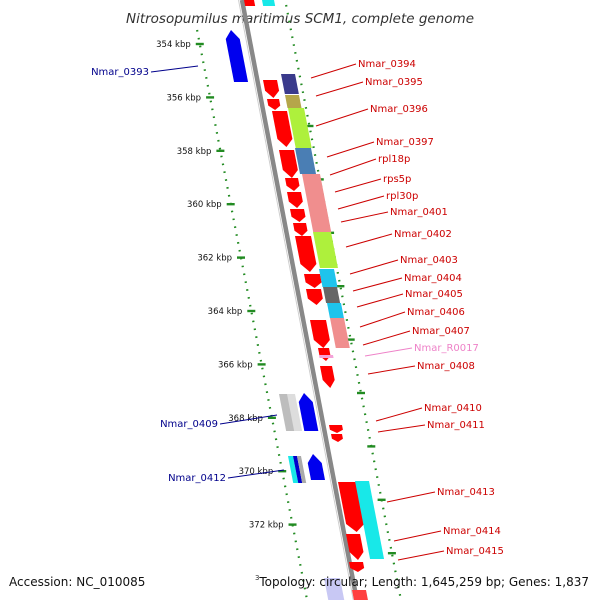  What do you see at coordinates (472, 531) in the screenshot?
I see `forward-gene-label: Nmar_0414` at bounding box center [472, 531].